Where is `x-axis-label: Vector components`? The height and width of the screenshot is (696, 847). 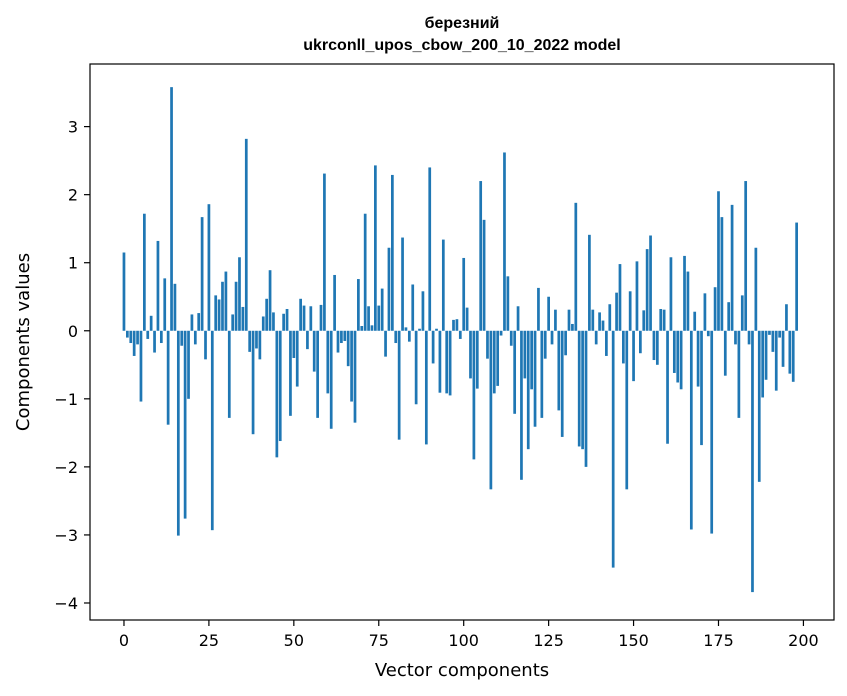 x-axis-label: Vector components is located at coordinates (462, 670).